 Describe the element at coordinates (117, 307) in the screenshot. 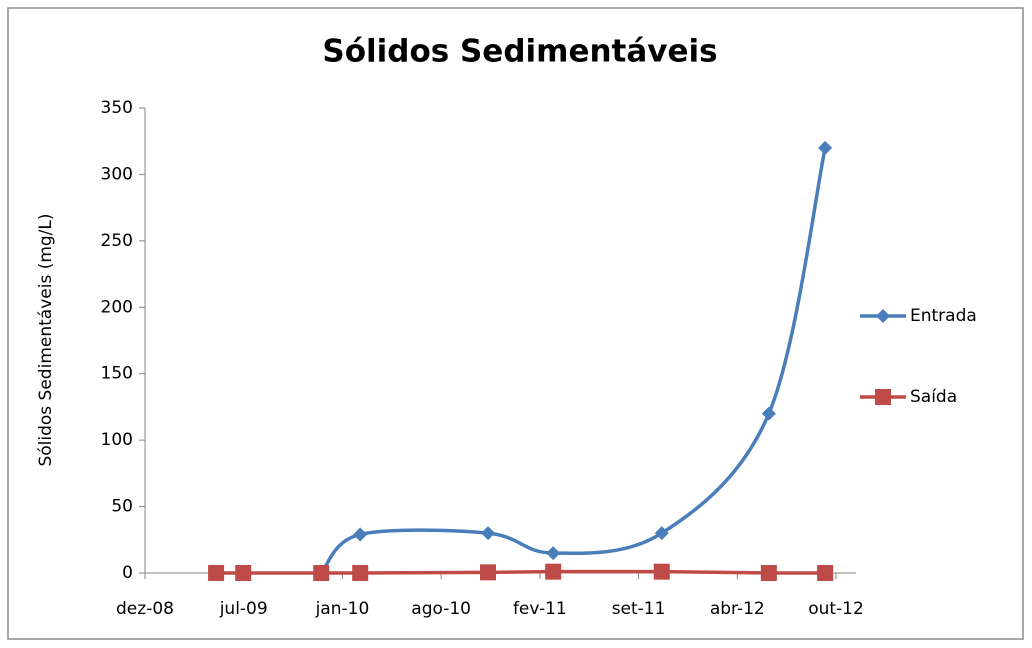

I see `y-tick-label: 200` at that location.